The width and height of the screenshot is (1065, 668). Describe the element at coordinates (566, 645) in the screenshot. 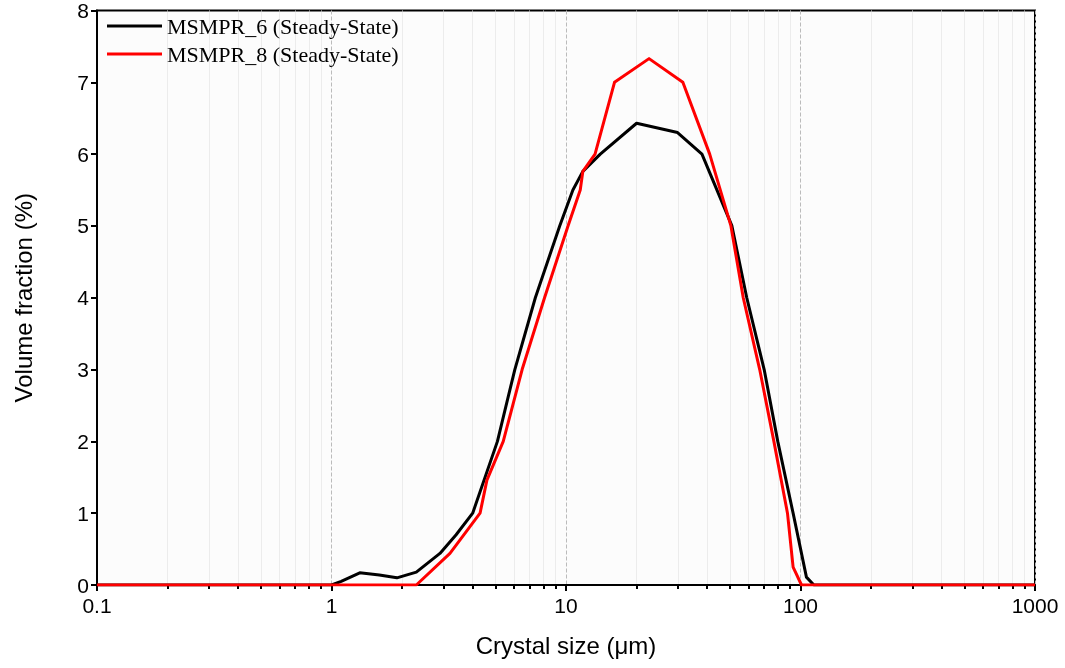

I see `x-axis-title: Crystal size (μm)` at that location.